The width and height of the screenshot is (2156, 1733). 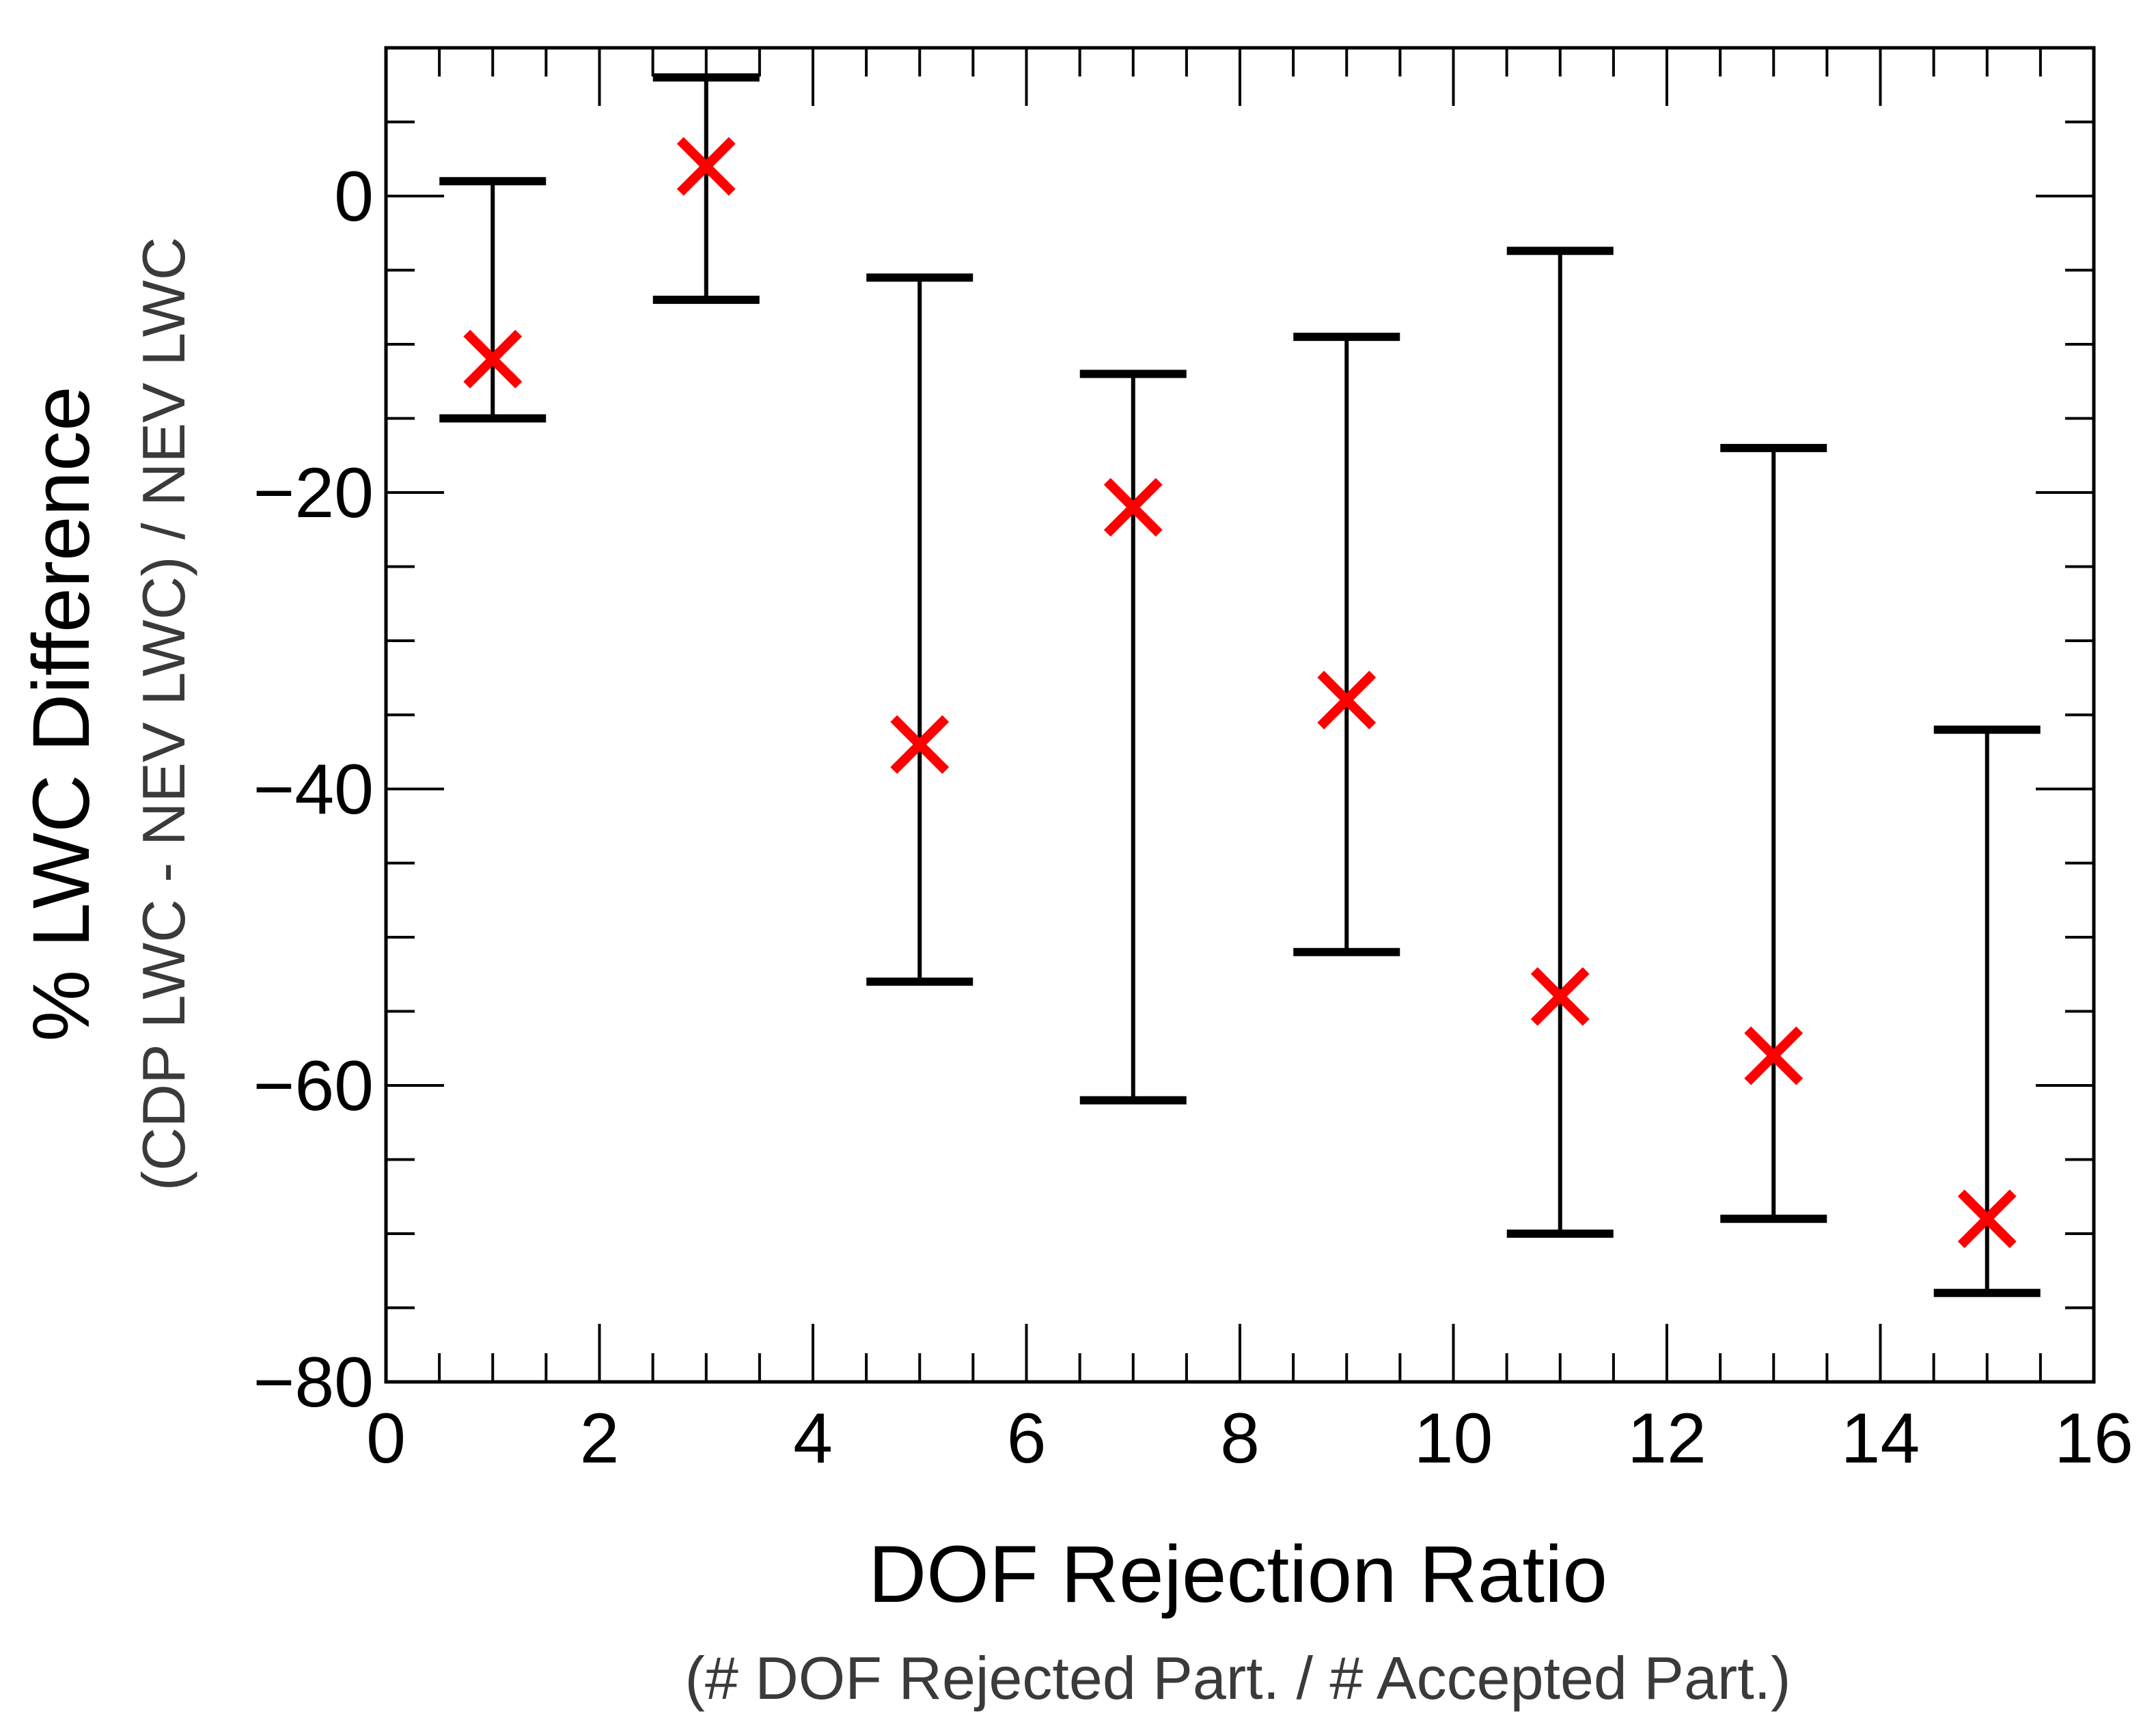 I want to click on x-tick-label: 2, so click(x=600, y=1438).